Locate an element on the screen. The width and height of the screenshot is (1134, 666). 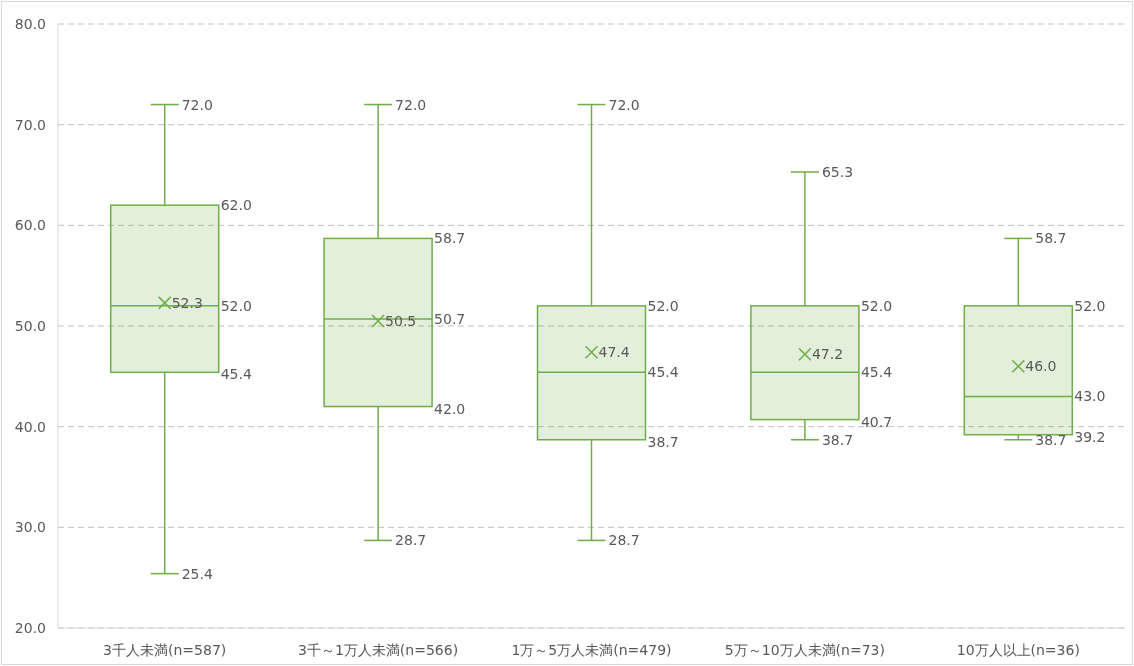
annotation: 47.4 is located at coordinates (614, 352).